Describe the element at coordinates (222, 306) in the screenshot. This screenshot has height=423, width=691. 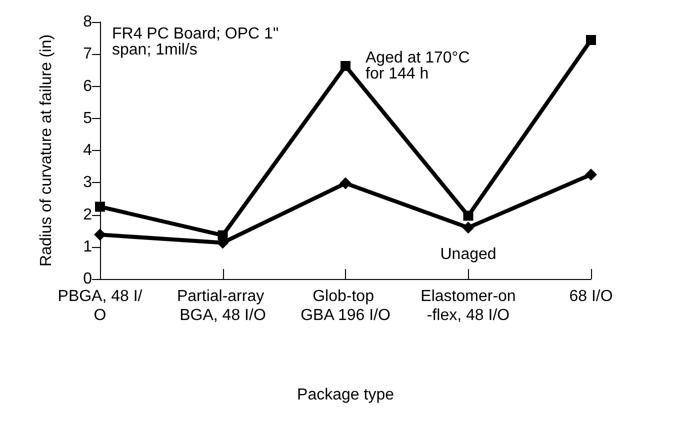
I see `x-tick-label: Partial-array BGA, 48 I/O` at that location.